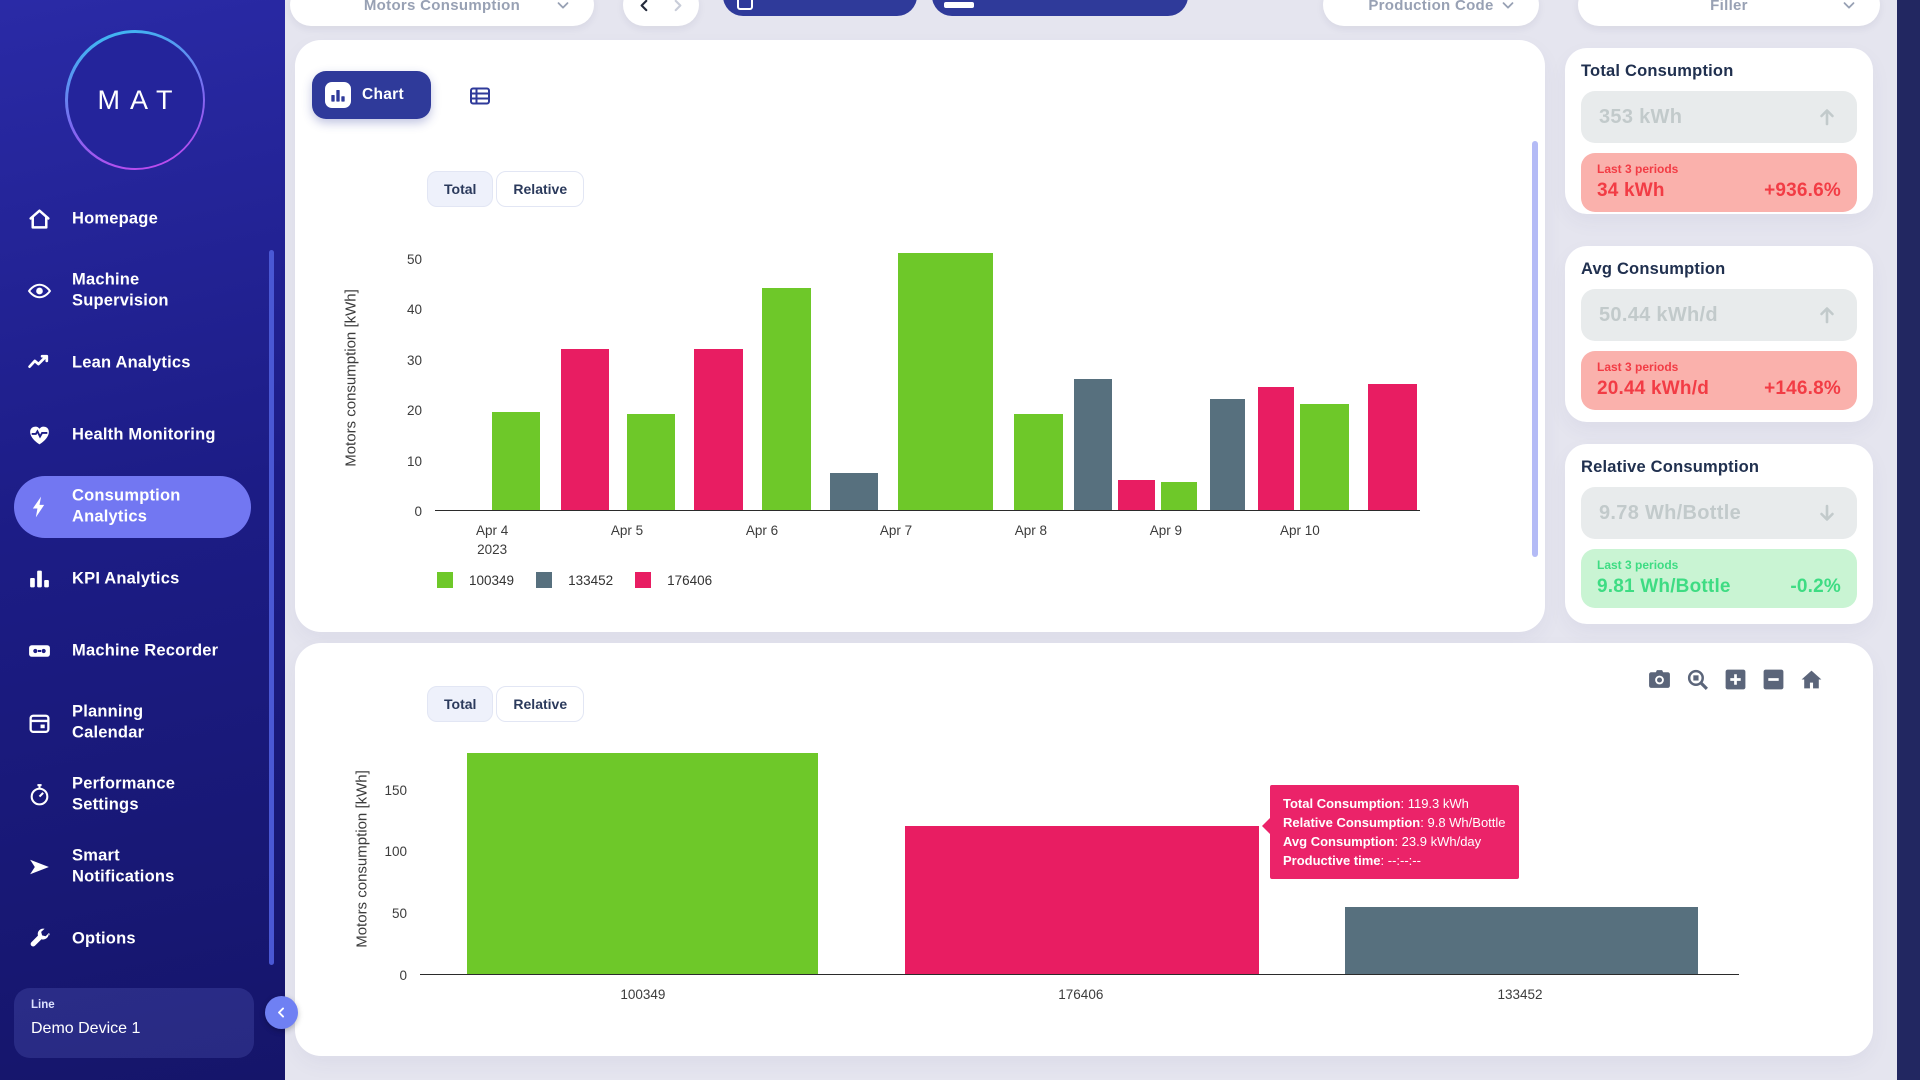 This screenshot has width=1920, height=1080. I want to click on zoom-out-icon, so click(1773, 679).